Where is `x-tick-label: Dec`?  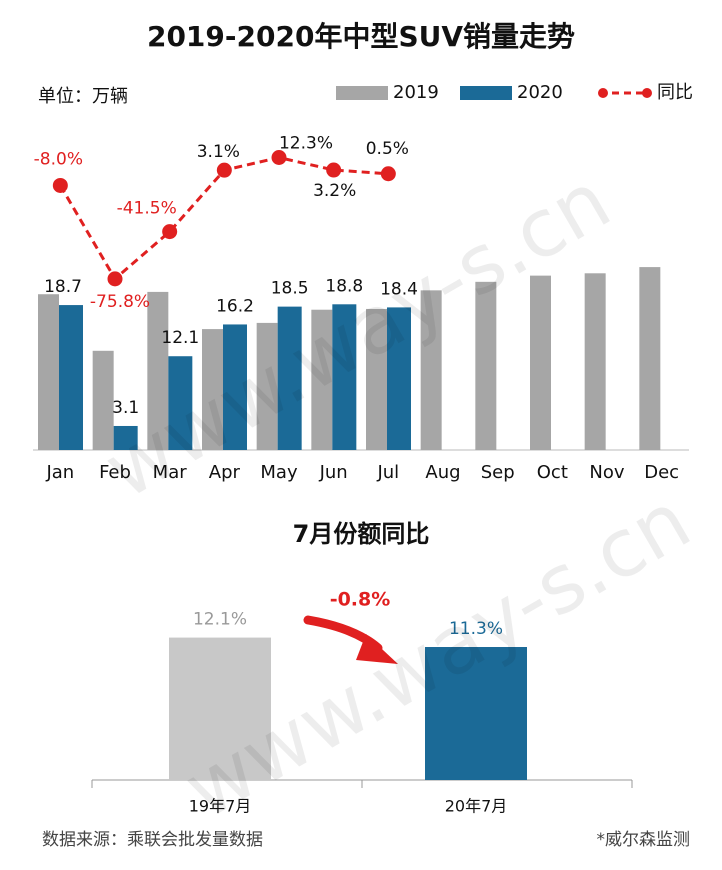
x-tick-label: Dec is located at coordinates (661, 472).